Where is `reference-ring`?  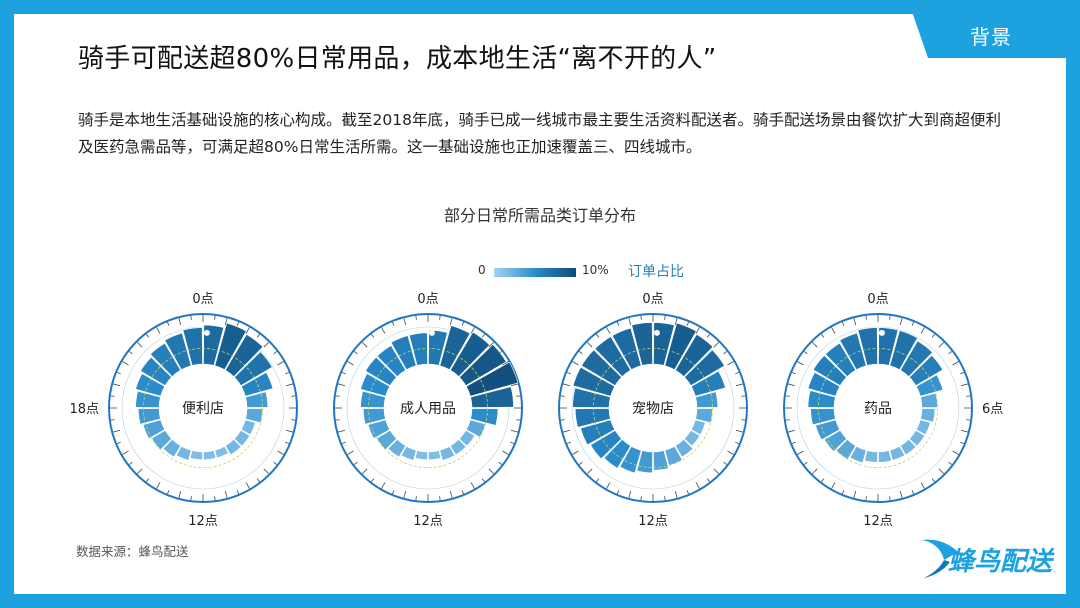 reference-ring is located at coordinates (878, 407).